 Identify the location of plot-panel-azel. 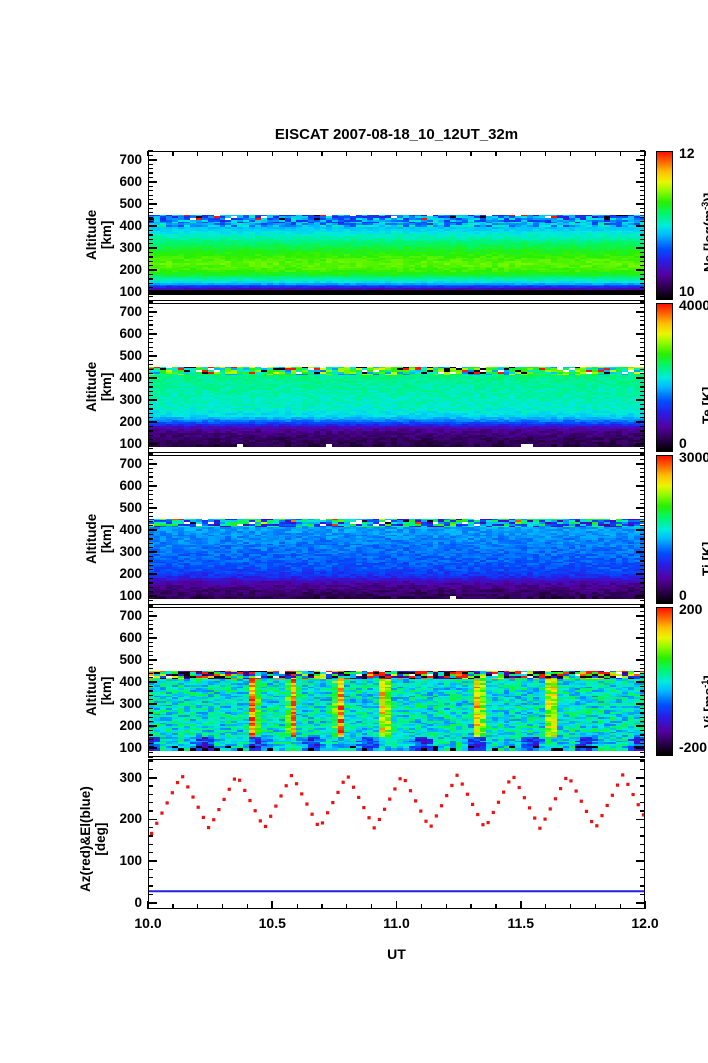
(396, 834).